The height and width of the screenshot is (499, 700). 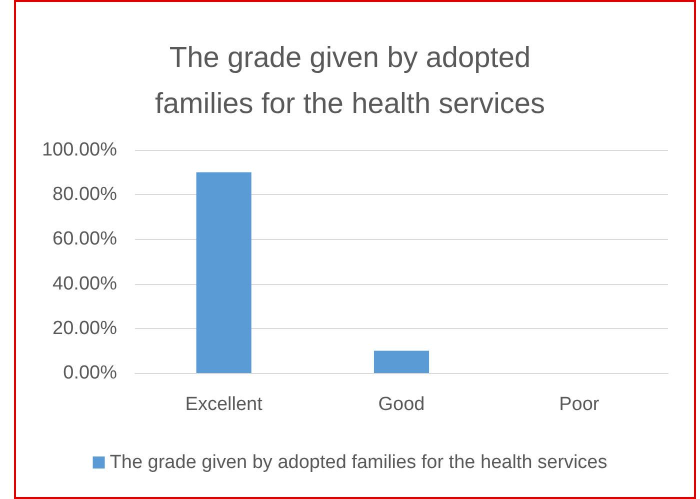 What do you see at coordinates (224, 404) in the screenshot?
I see `x-tick-label: Excellent` at bounding box center [224, 404].